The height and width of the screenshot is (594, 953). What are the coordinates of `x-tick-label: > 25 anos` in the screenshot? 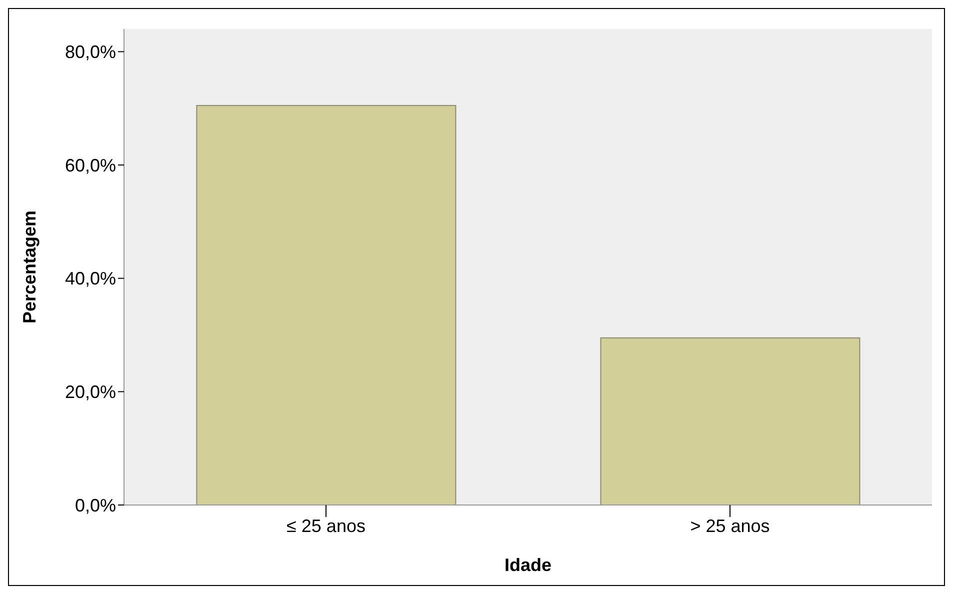 It's located at (730, 526).